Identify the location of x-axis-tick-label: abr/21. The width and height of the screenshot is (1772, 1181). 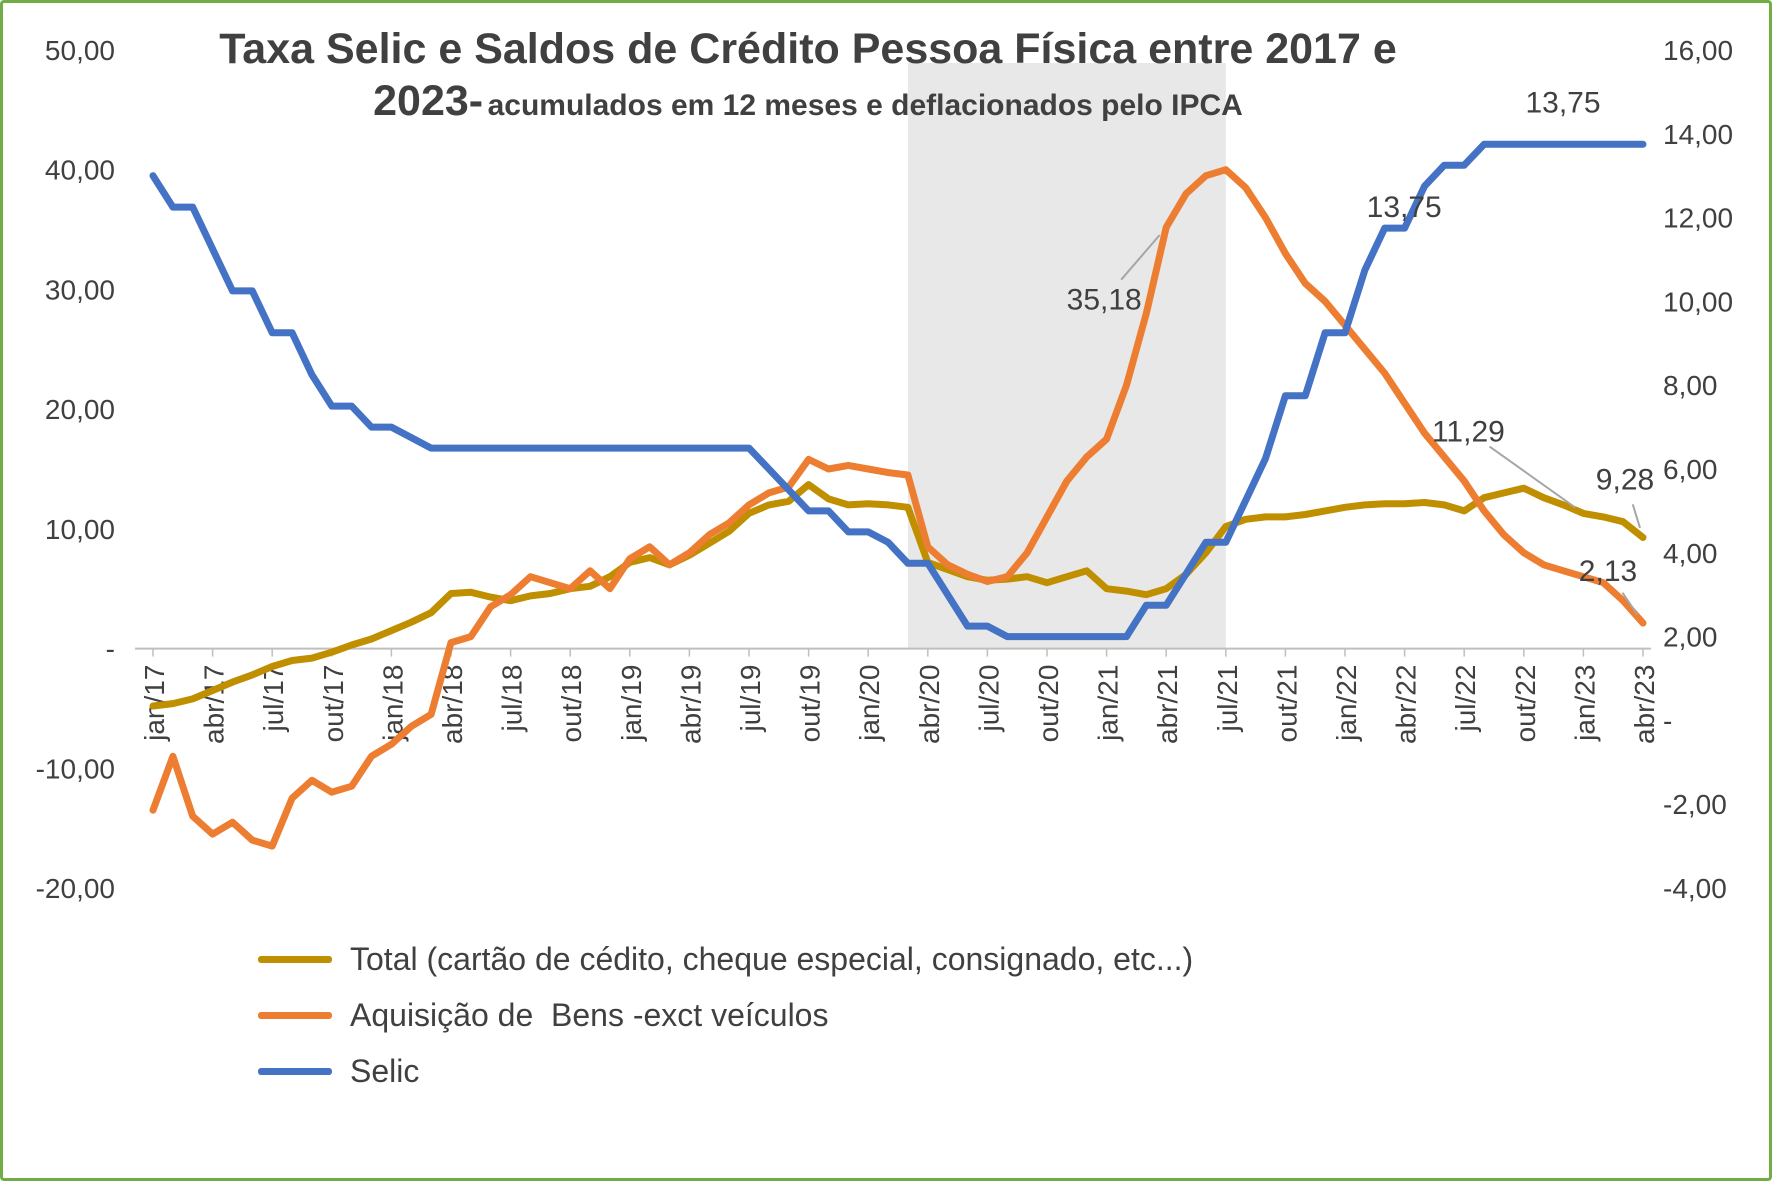
(1167, 704).